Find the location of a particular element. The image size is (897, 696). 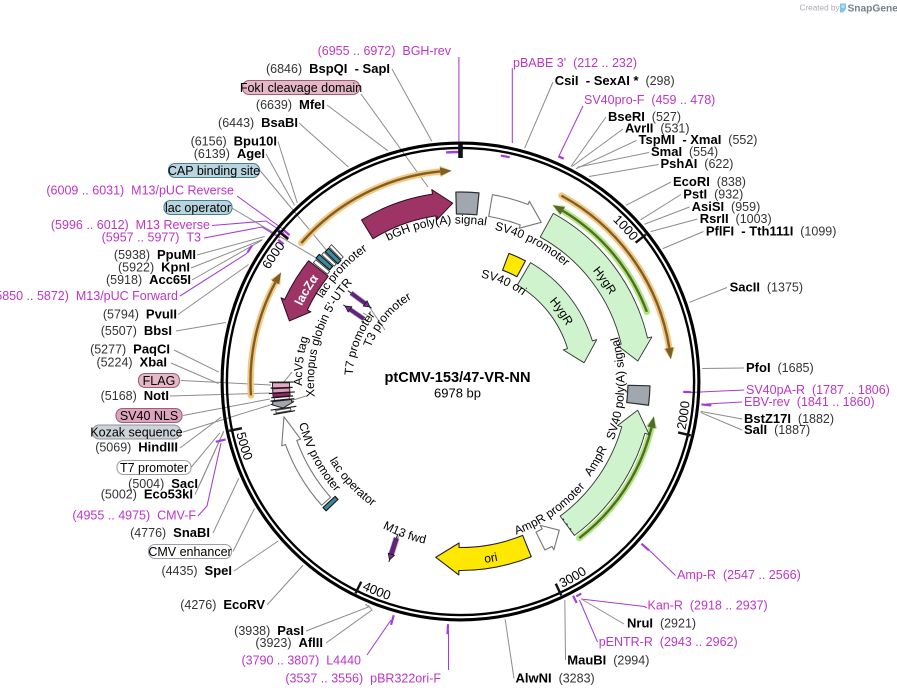

svg-text: NruI (2921) is located at coordinates (661, 623).